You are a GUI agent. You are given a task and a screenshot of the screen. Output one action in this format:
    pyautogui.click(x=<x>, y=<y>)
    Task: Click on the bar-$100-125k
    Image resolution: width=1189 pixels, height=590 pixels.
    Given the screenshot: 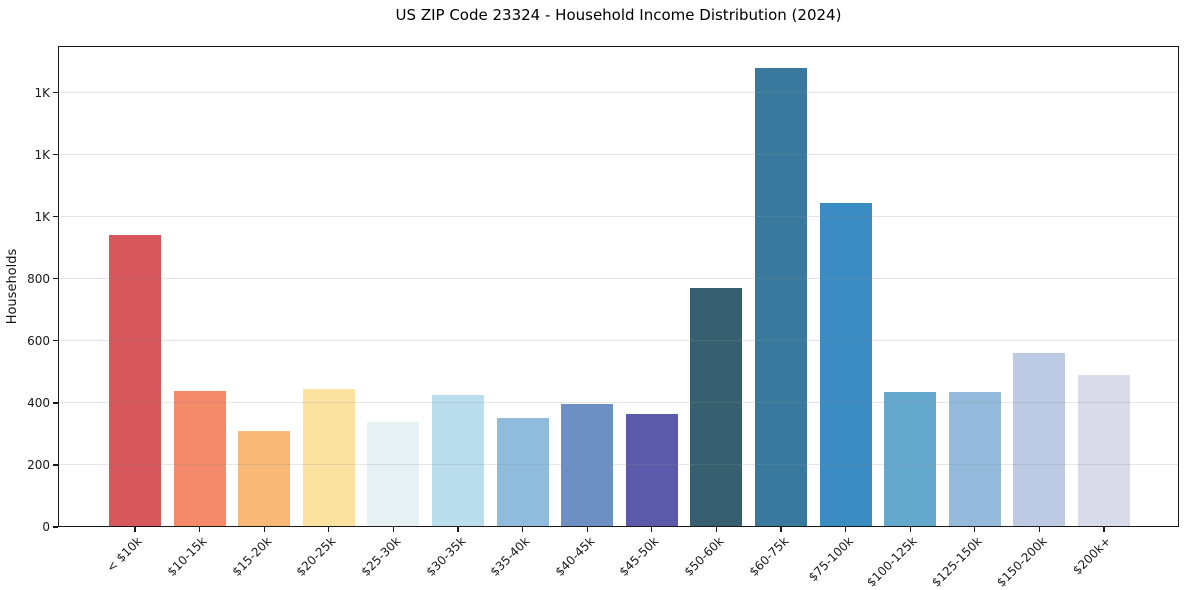 What is the action you would take?
    pyautogui.click(x=910, y=459)
    